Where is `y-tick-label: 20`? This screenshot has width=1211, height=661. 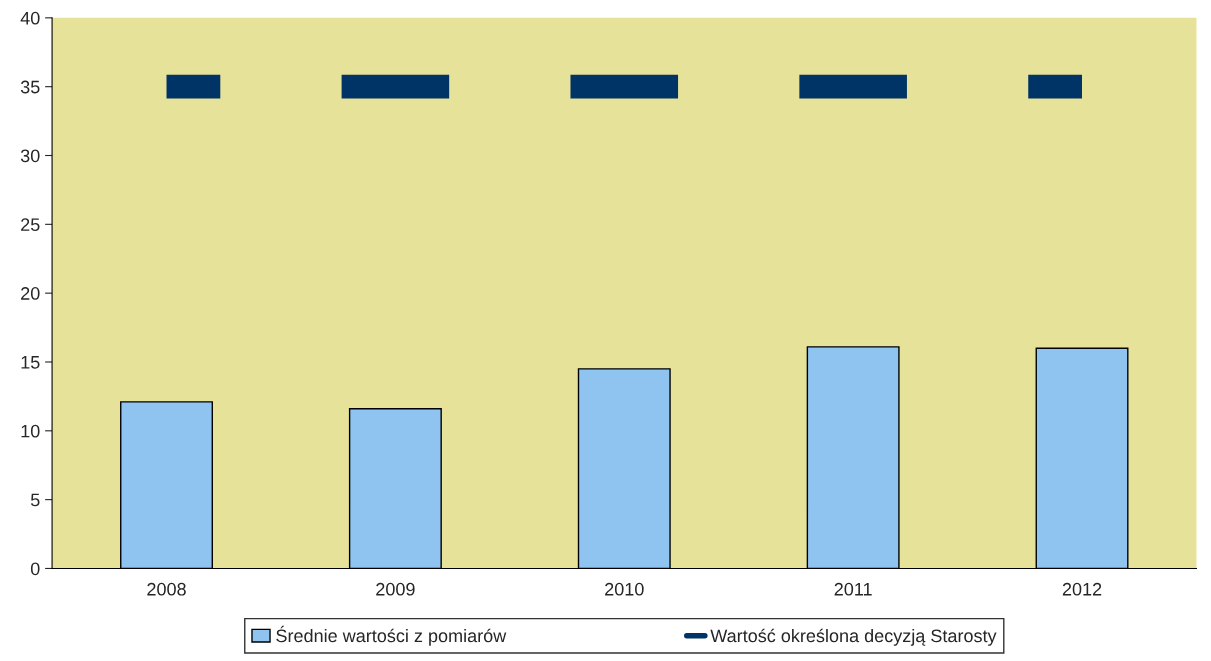
y-tick-label: 20 is located at coordinates (30, 293).